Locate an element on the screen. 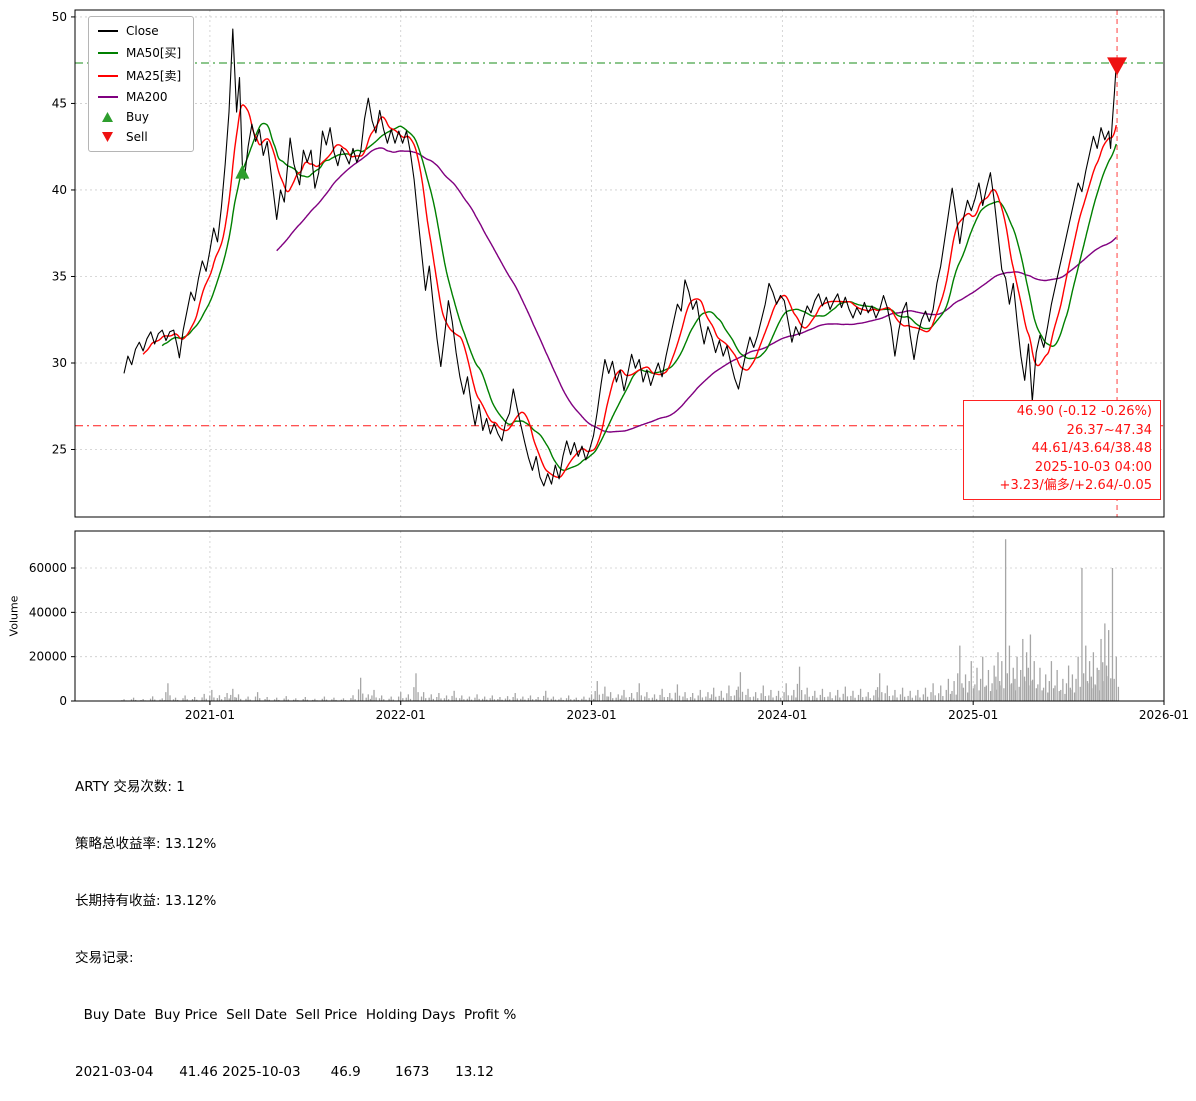 This screenshot has height=1101, width=1196. trade-records-label: 交易记录: is located at coordinates (104, 958).